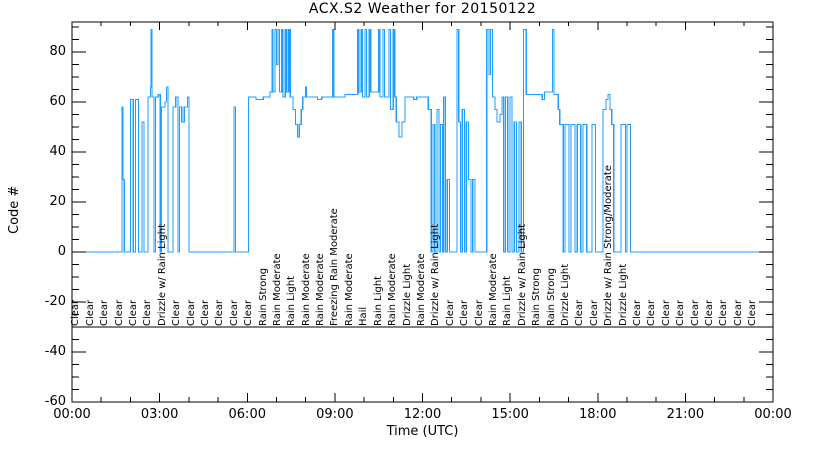 The width and height of the screenshot is (840, 450). Describe the element at coordinates (159, 414) in the screenshot. I see `x-tick-label: 03:00` at that location.